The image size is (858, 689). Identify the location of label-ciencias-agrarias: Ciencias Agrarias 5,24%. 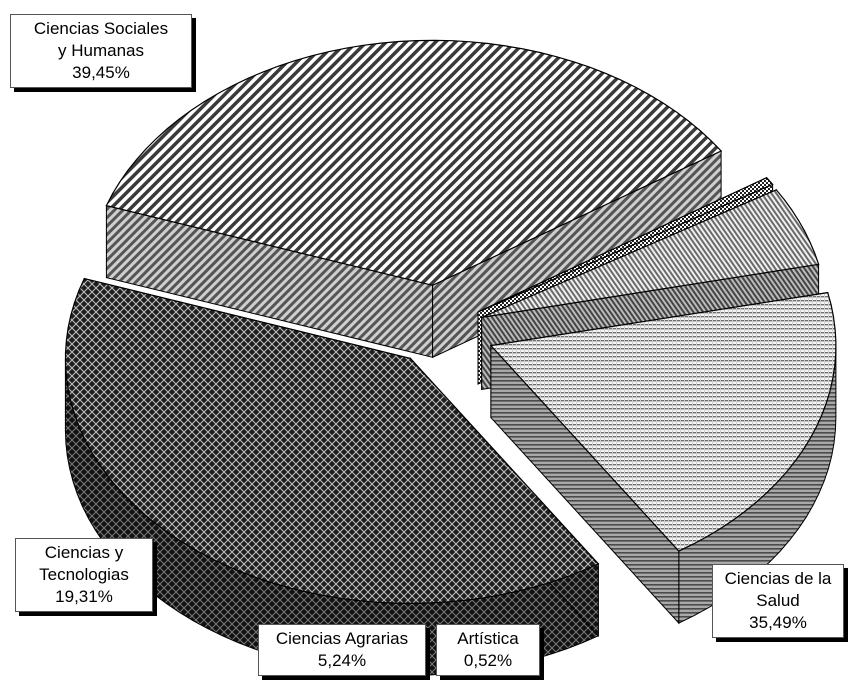
(342, 650).